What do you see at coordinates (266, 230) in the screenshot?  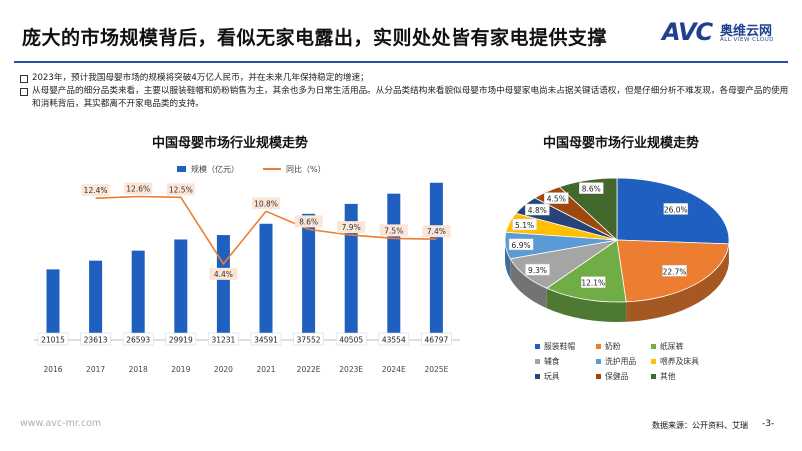 I see `line-series` at bounding box center [266, 230].